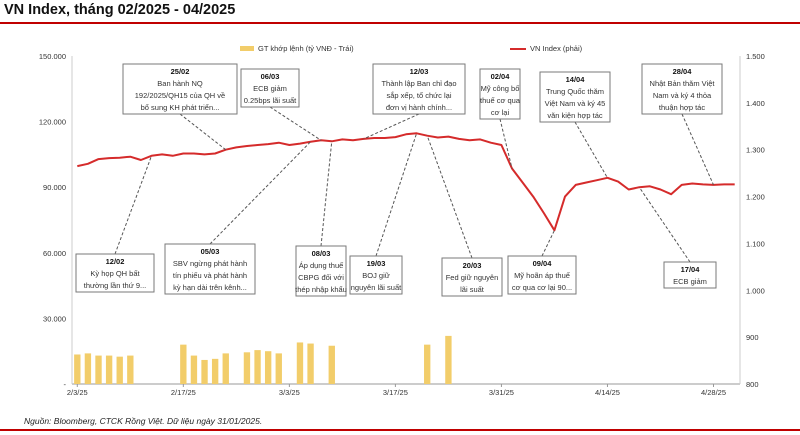  What do you see at coordinates (607, 392) in the screenshot?
I see `x-tick-label: 4/14/25` at bounding box center [607, 392].